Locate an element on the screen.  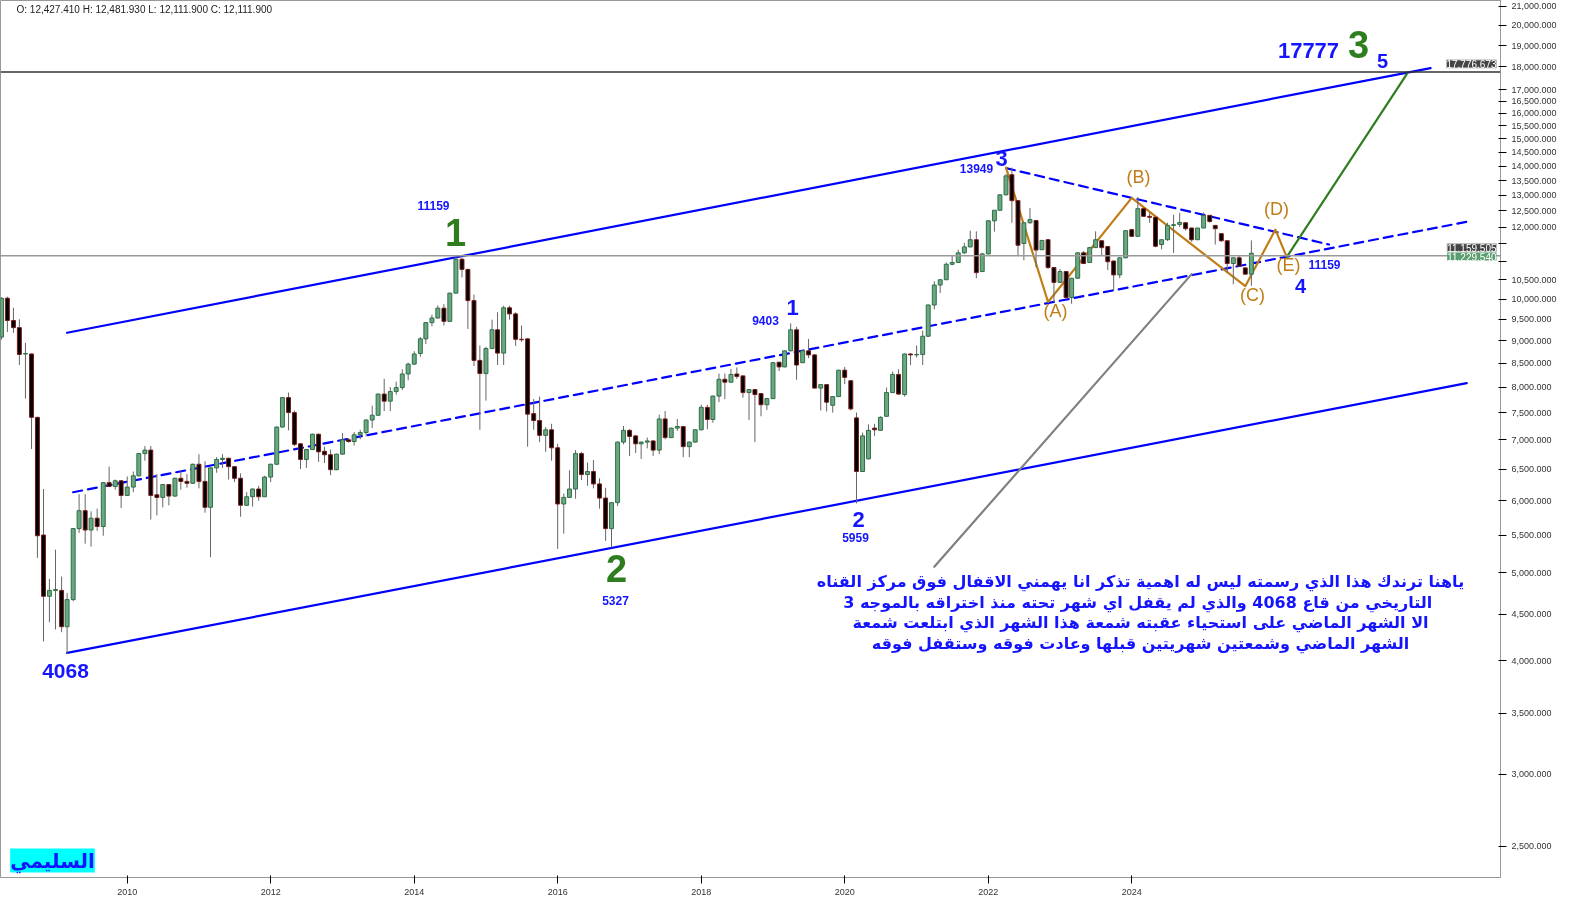
y-tick-label: 4,500.000 is located at coordinates (1531, 614).